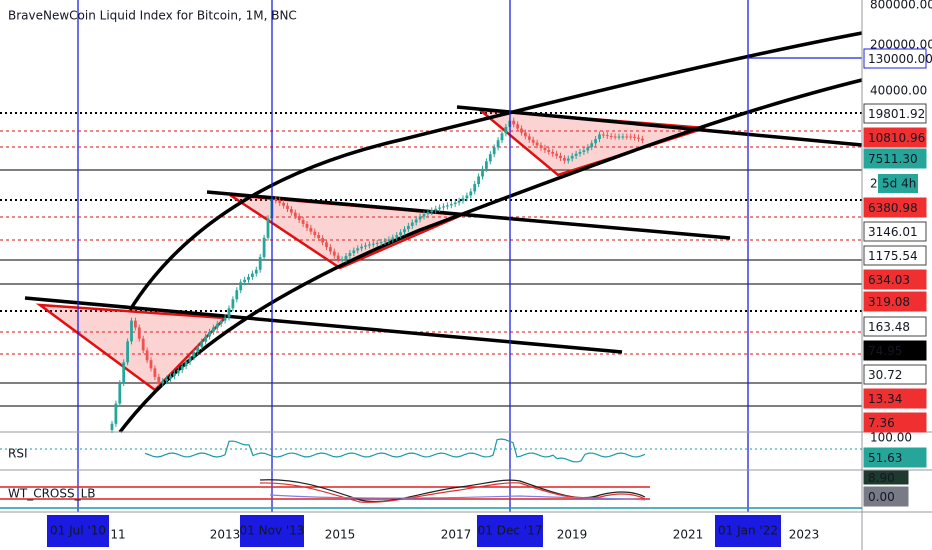 The image size is (932, 550). What do you see at coordinates (898, 91) in the screenshot?
I see `price-tick-label: 40000.00` at bounding box center [898, 91].